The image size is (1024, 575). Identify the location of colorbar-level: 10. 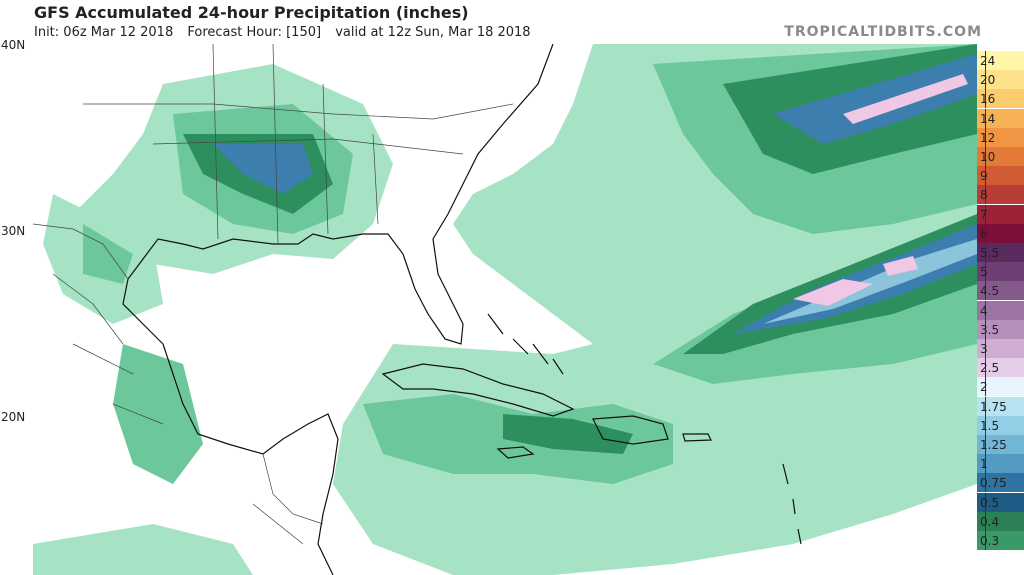
(1000, 156).